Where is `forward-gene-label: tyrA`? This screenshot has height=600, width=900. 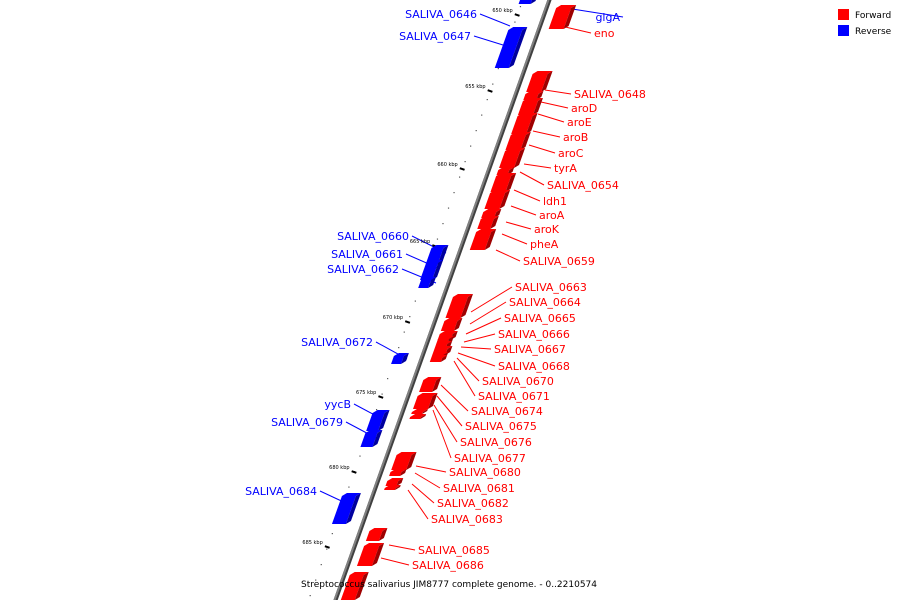
forward-gene-label: tyrA is located at coordinates (565, 168).